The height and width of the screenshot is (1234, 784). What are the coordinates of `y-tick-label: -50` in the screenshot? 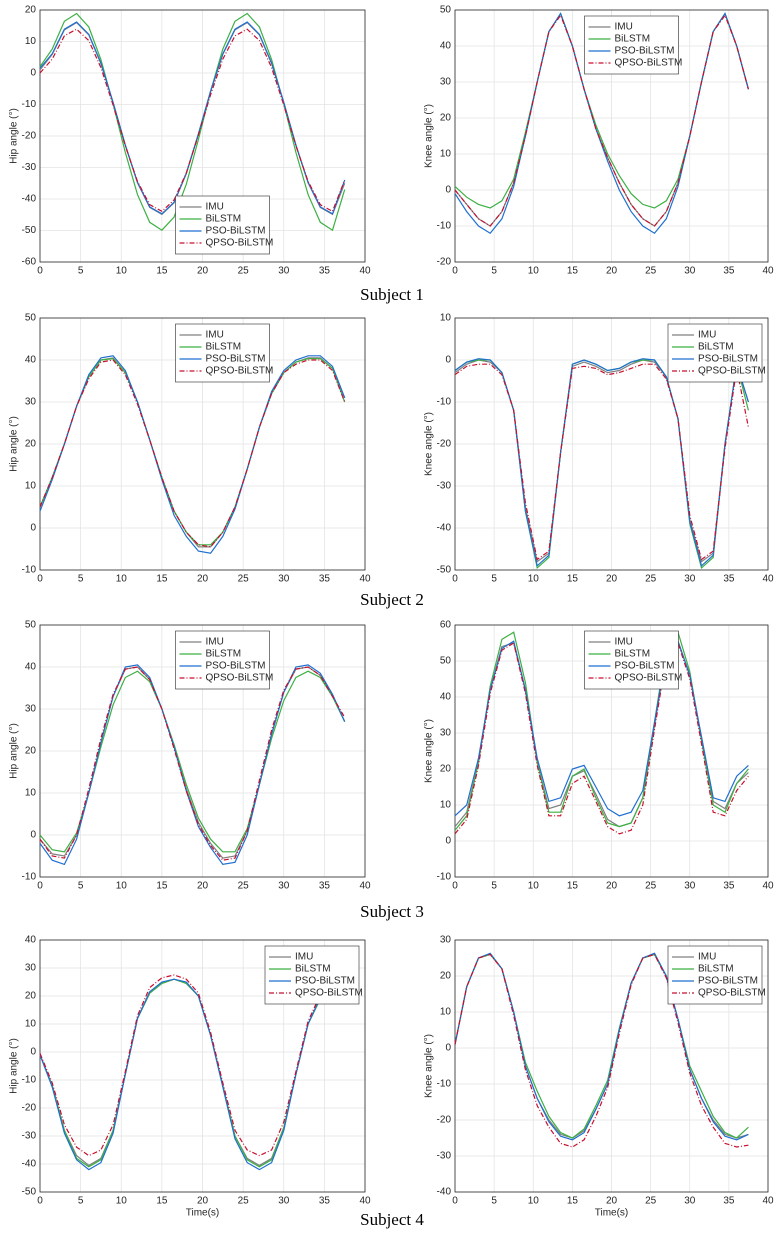 It's located at (29, 230).